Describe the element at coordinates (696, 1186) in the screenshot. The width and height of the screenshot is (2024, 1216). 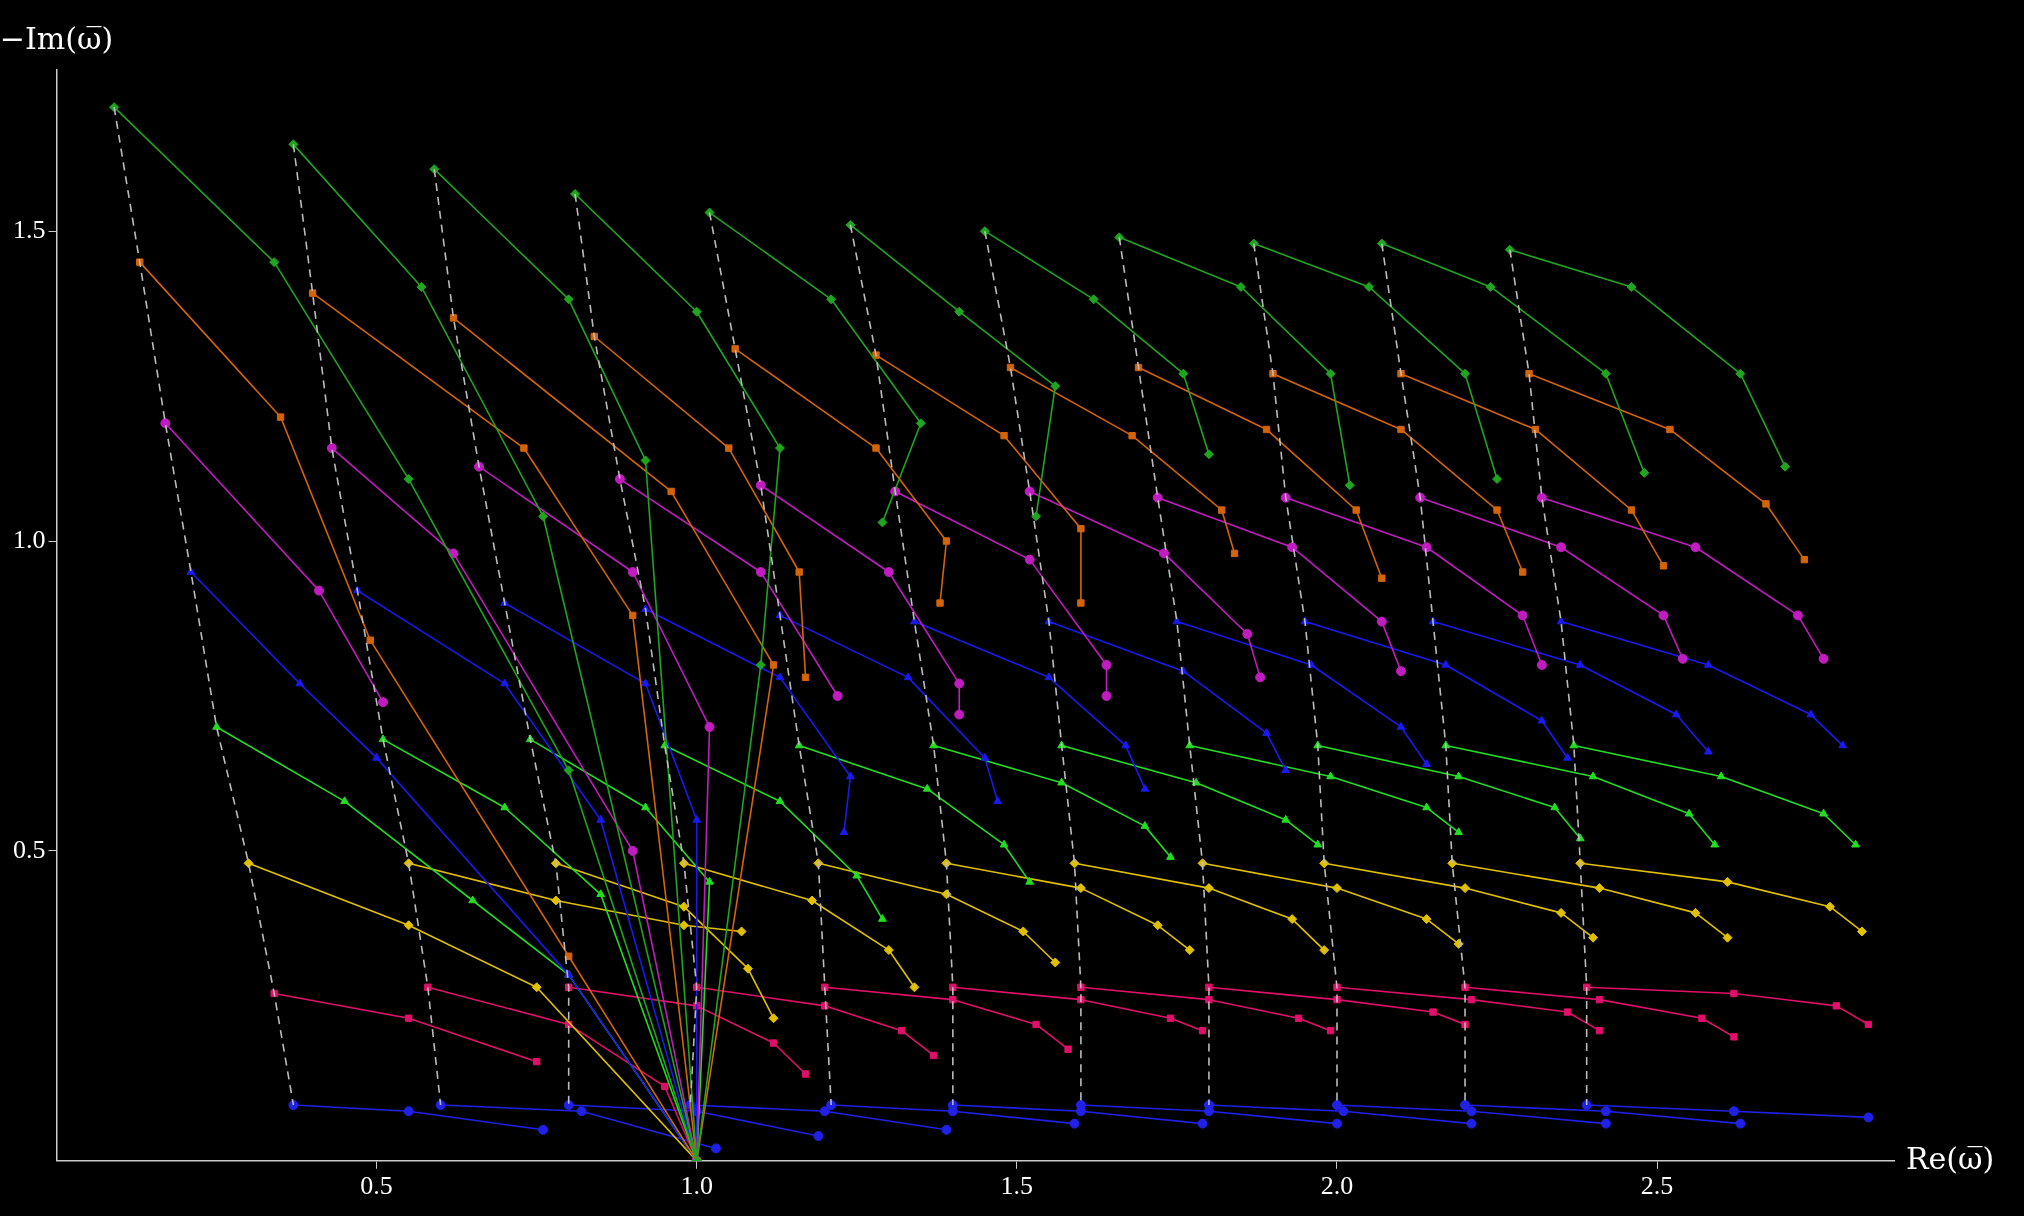
I see `x-tick-label: 1.0` at that location.